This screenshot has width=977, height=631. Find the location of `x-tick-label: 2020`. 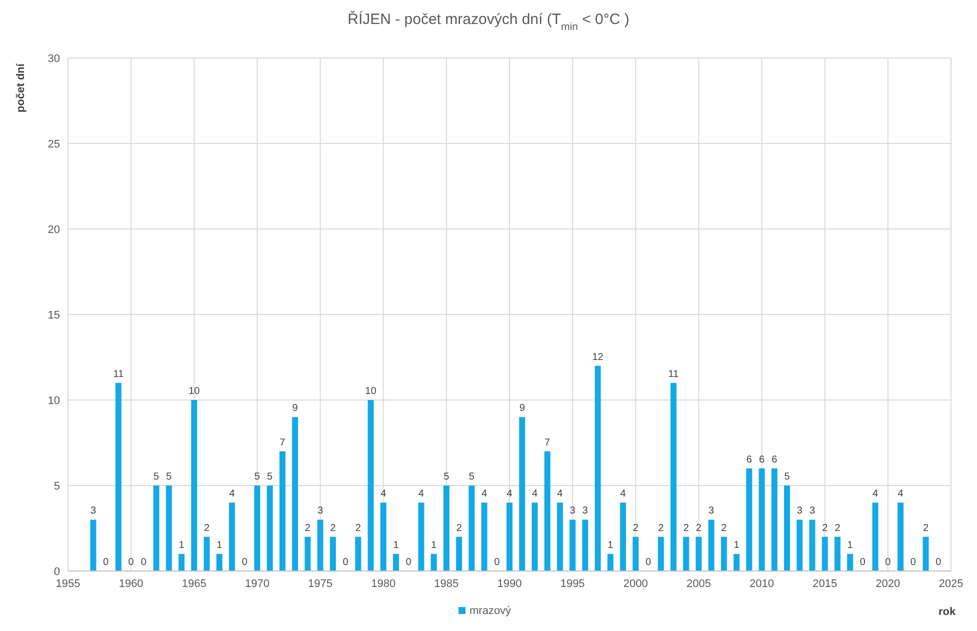

x-tick-label: 2020 is located at coordinates (888, 584).